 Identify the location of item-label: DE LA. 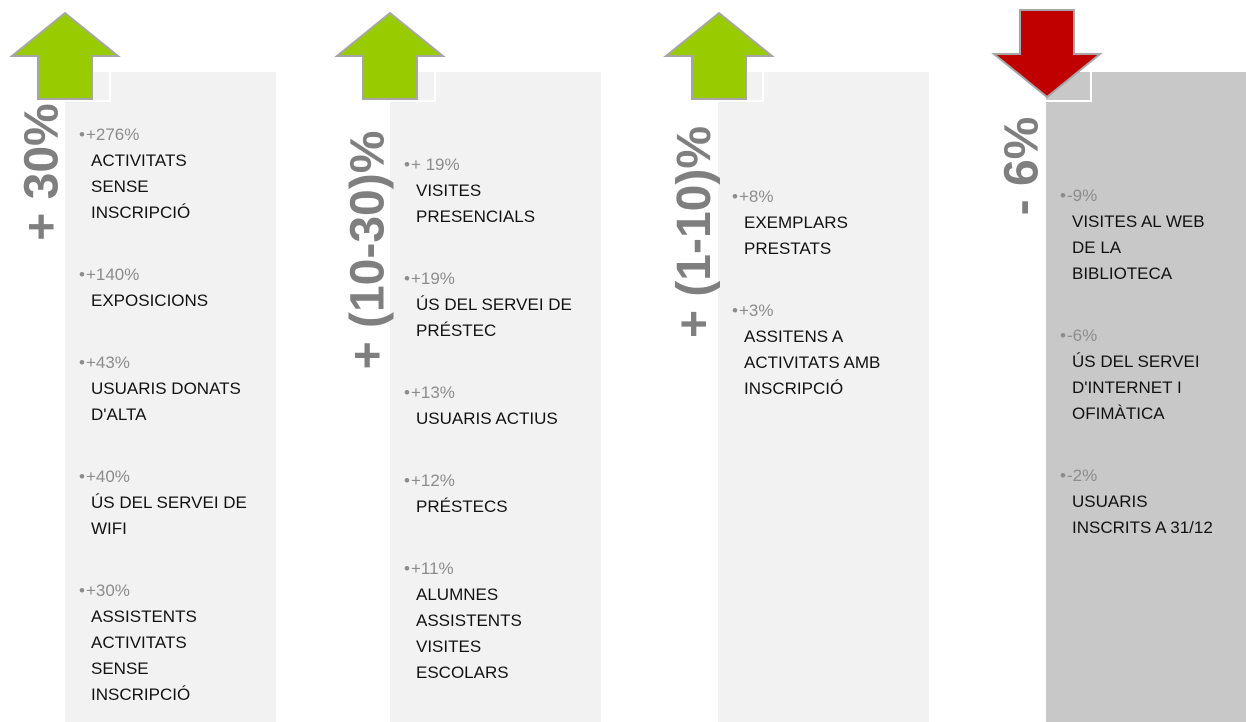
(1097, 247).